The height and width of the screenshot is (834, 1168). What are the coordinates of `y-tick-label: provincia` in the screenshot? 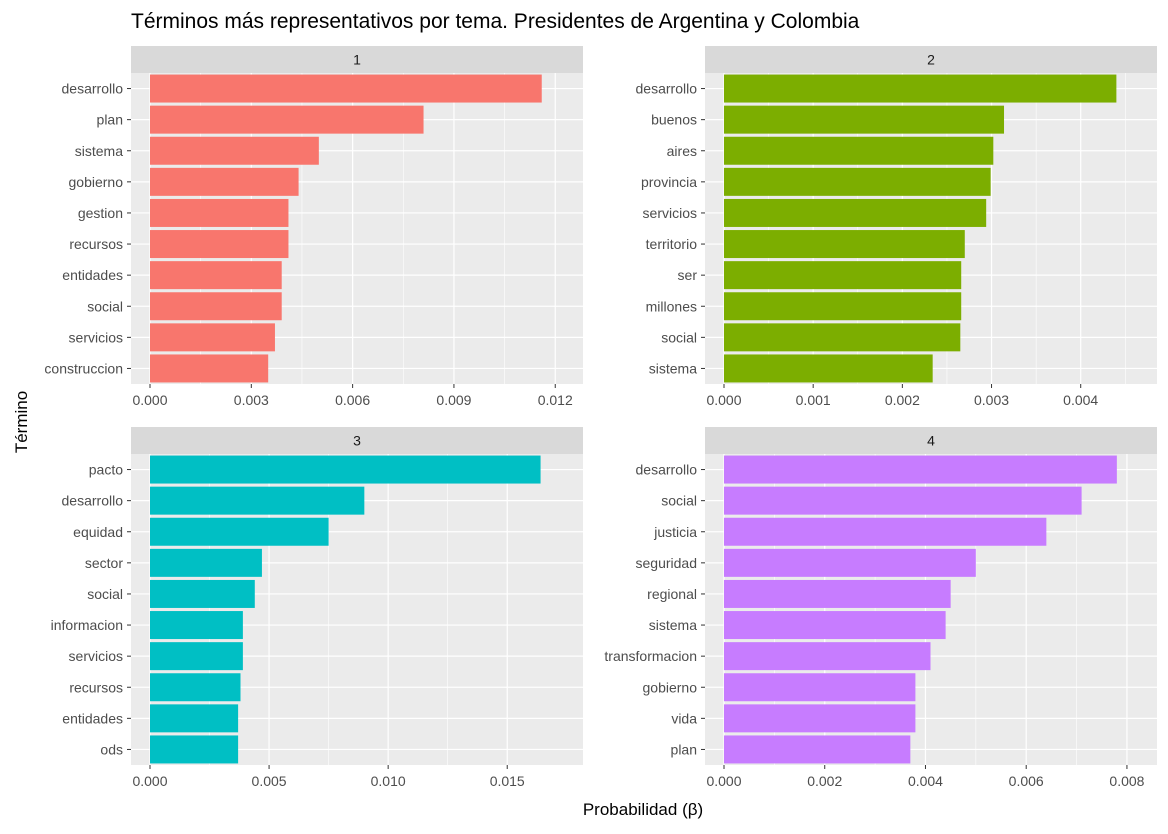 It's located at (669, 182).